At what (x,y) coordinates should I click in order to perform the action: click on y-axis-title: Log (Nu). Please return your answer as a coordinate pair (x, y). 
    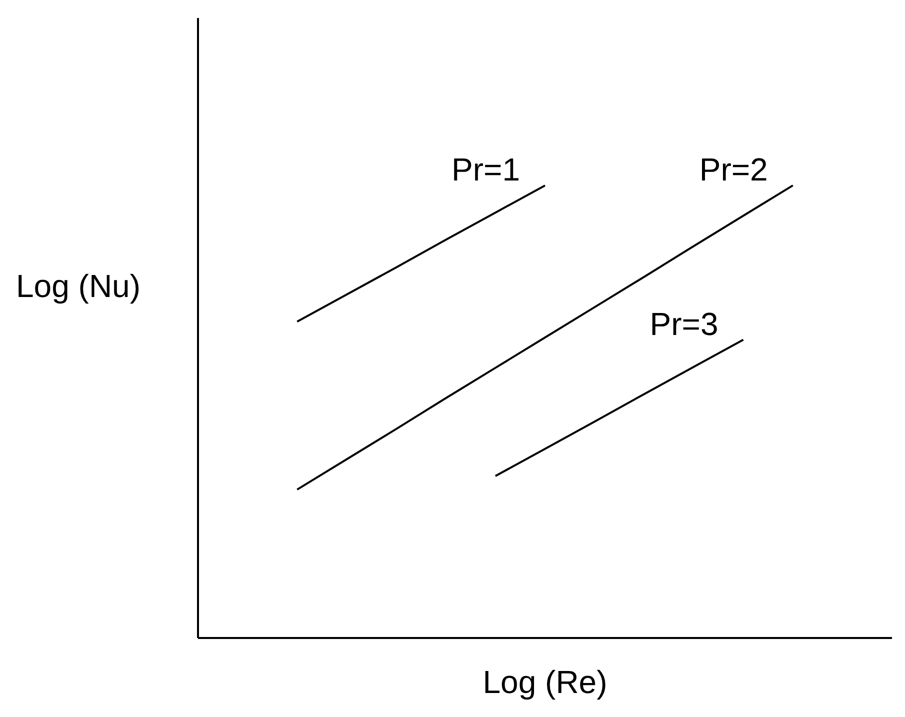
    Looking at the image, I should click on (78, 286).